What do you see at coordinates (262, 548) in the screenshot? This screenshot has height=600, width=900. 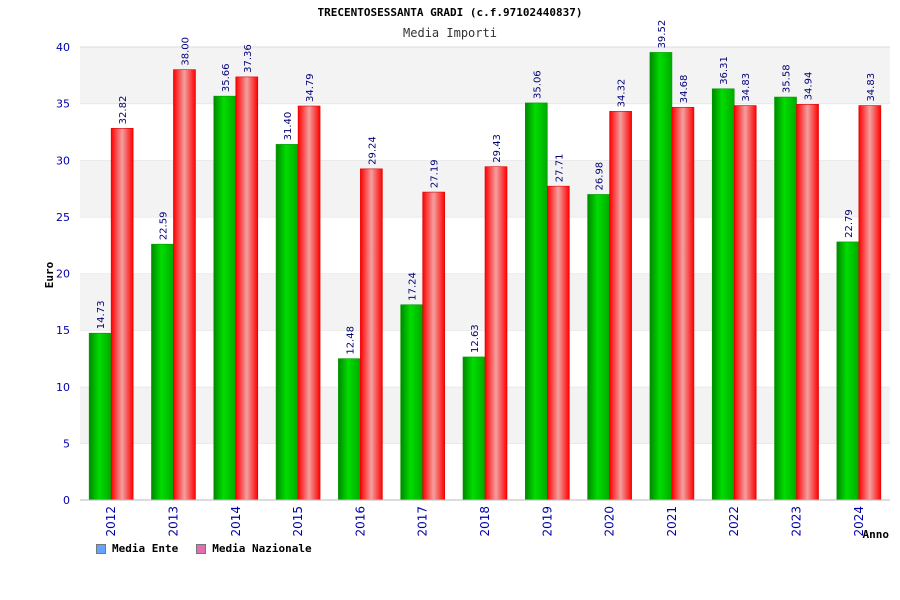 I see `legend-label-nazionale: Media Nazionale` at bounding box center [262, 548].